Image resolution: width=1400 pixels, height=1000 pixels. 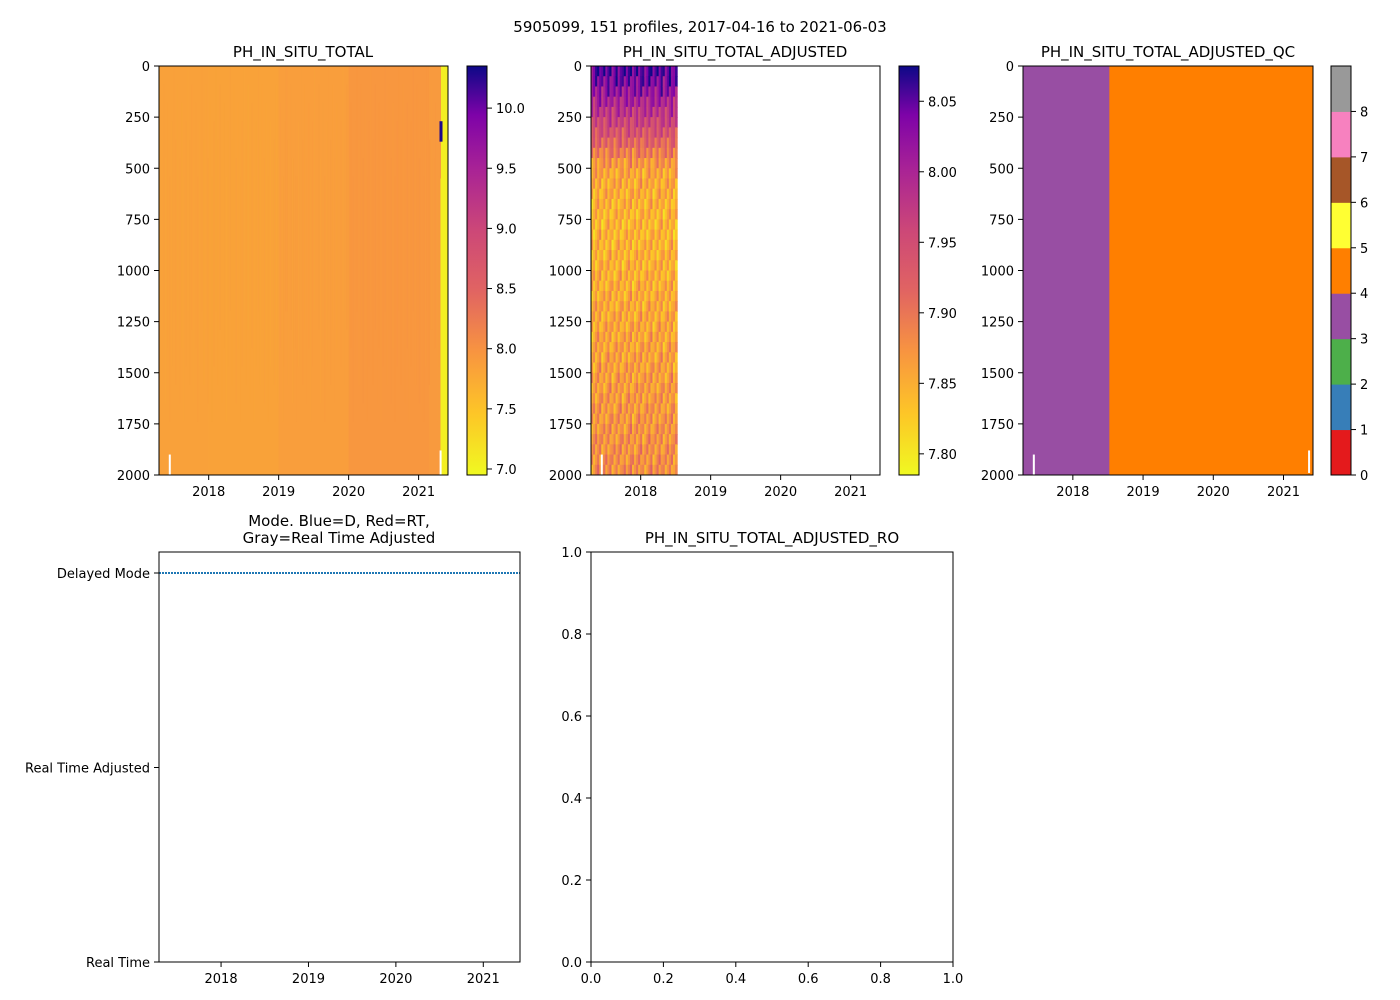 What do you see at coordinates (1171, 462) in the screenshot?
I see `sparse-cell-marks` at bounding box center [1171, 462].